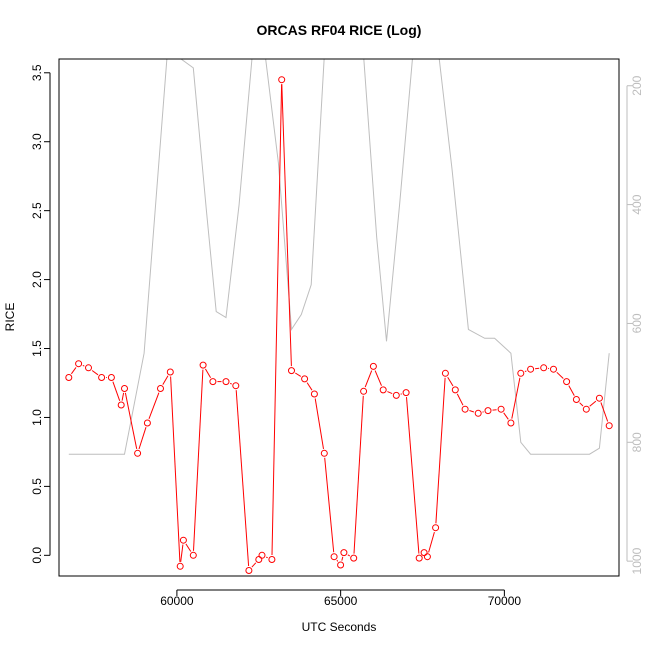 The width and height of the screenshot is (650, 650). What do you see at coordinates (37, 486) in the screenshot?
I see `y-tick-label: 0.5` at bounding box center [37, 486].